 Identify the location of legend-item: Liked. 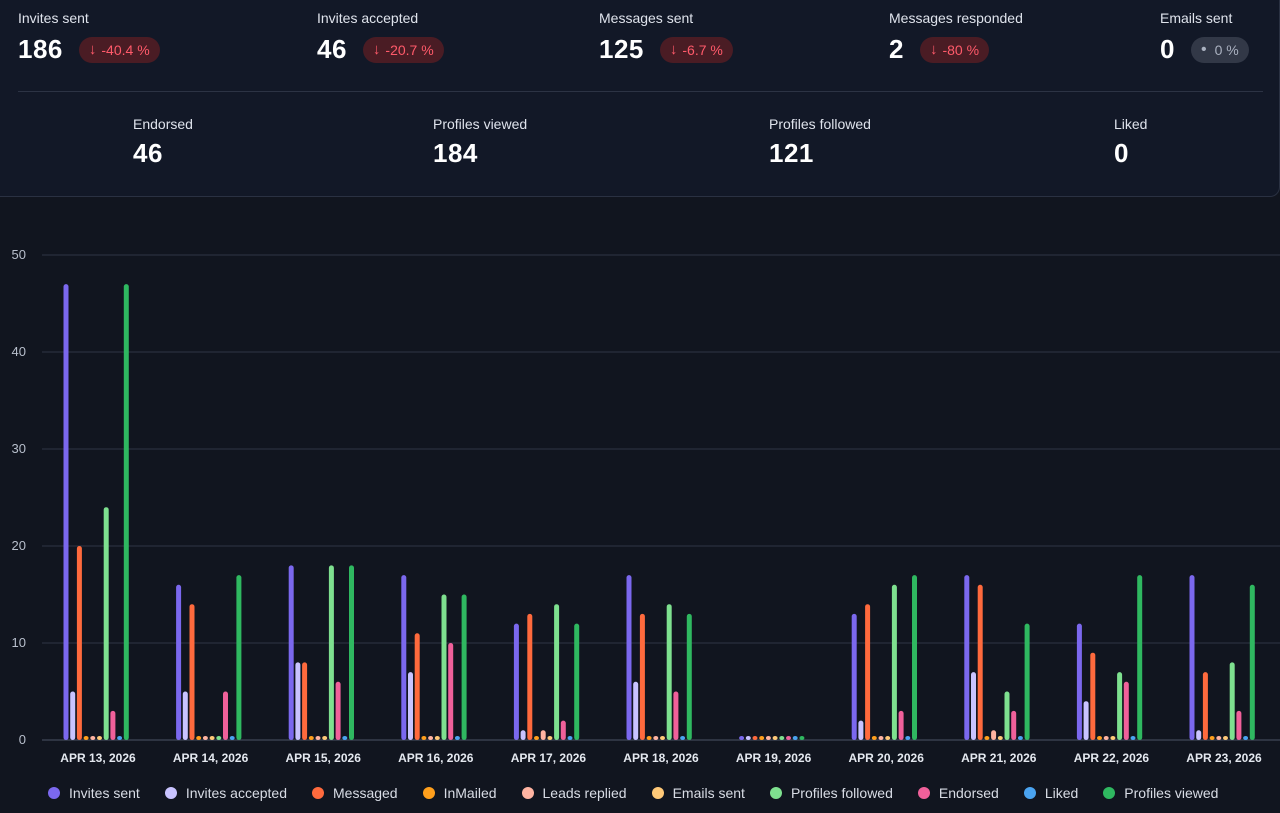
(1050, 793).